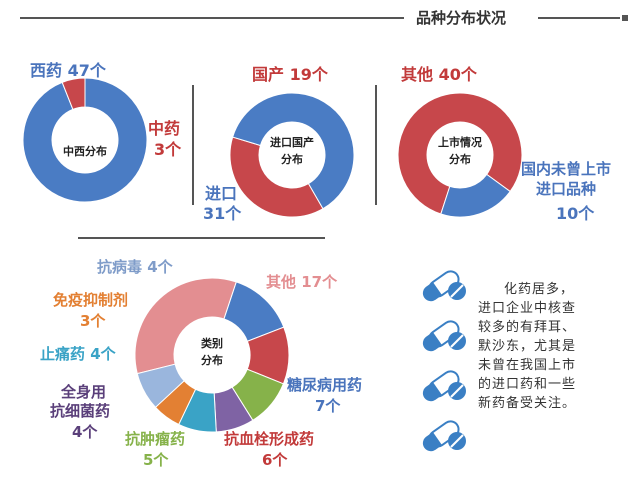  I want to click on note-line: 默沙东，尤其是, so click(527, 346).